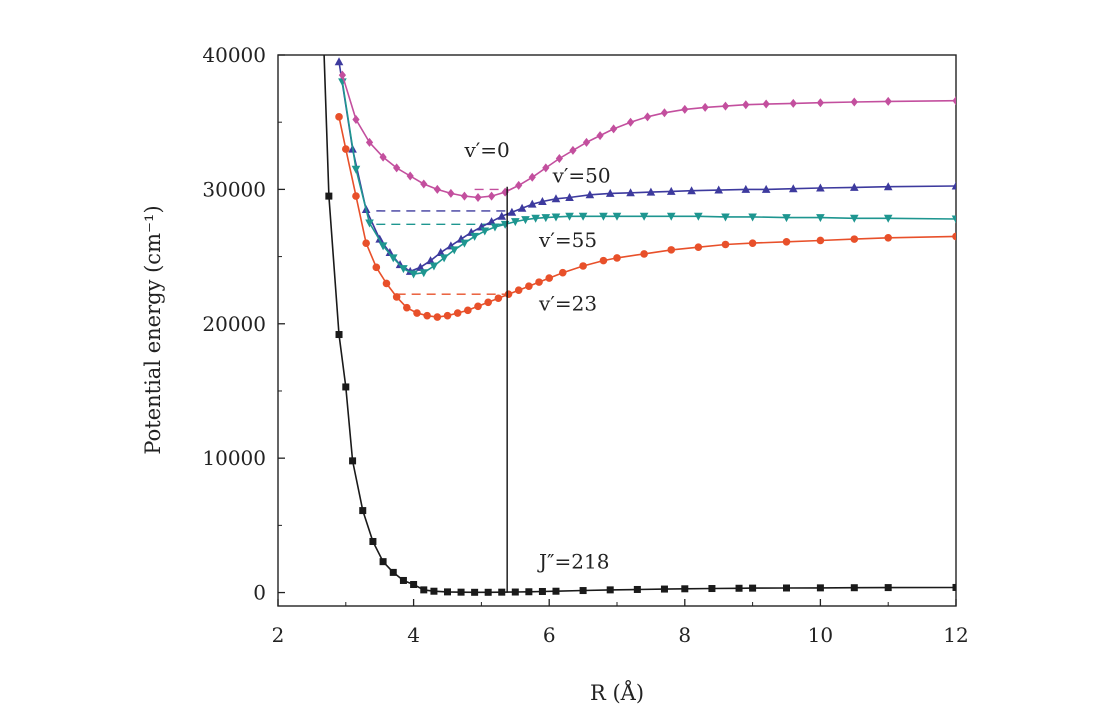 This screenshot has height=728, width=1112. What do you see at coordinates (234, 189) in the screenshot?
I see `y-tick-label: 30000` at bounding box center [234, 189].